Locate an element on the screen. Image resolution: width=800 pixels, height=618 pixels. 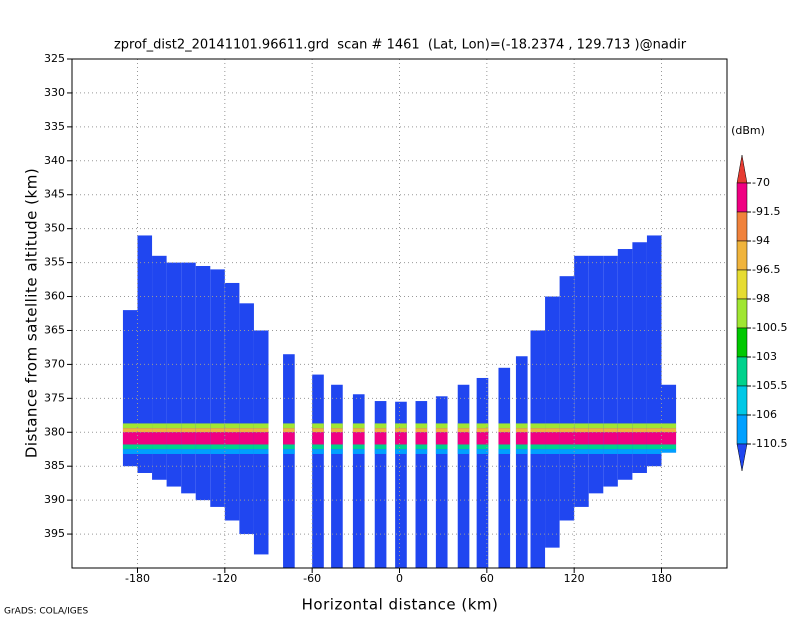
y-tick-label: 325 is located at coordinates (54, 58).